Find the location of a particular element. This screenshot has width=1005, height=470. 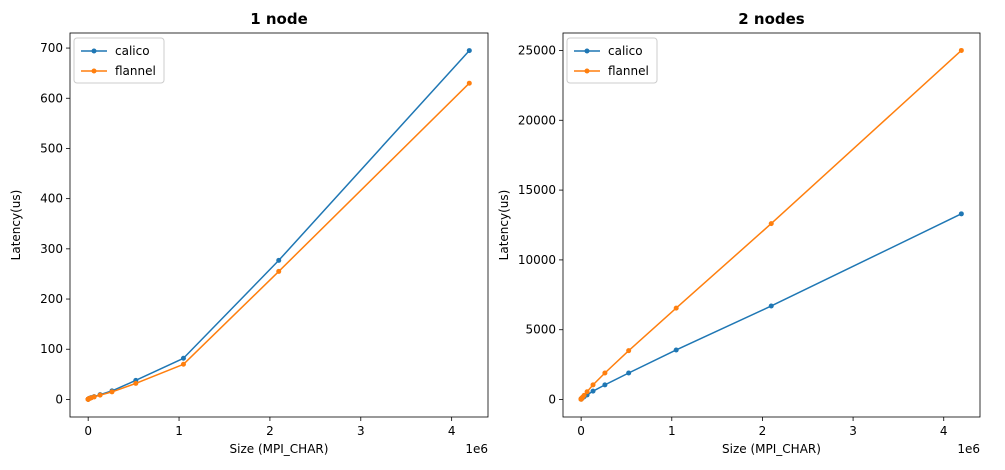

y-tick-label: 5000 is located at coordinates (540, 330).